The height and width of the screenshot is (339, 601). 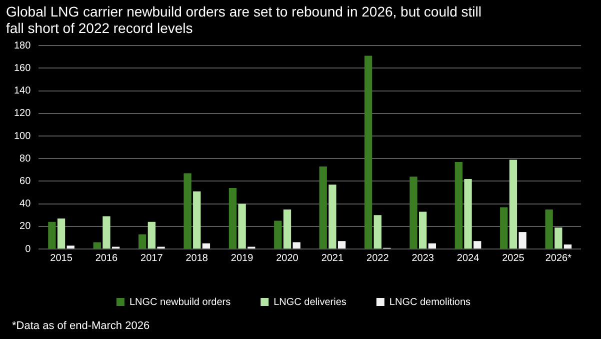 What do you see at coordinates (468, 258) in the screenshot?
I see `x-tick-label: 2024` at bounding box center [468, 258].